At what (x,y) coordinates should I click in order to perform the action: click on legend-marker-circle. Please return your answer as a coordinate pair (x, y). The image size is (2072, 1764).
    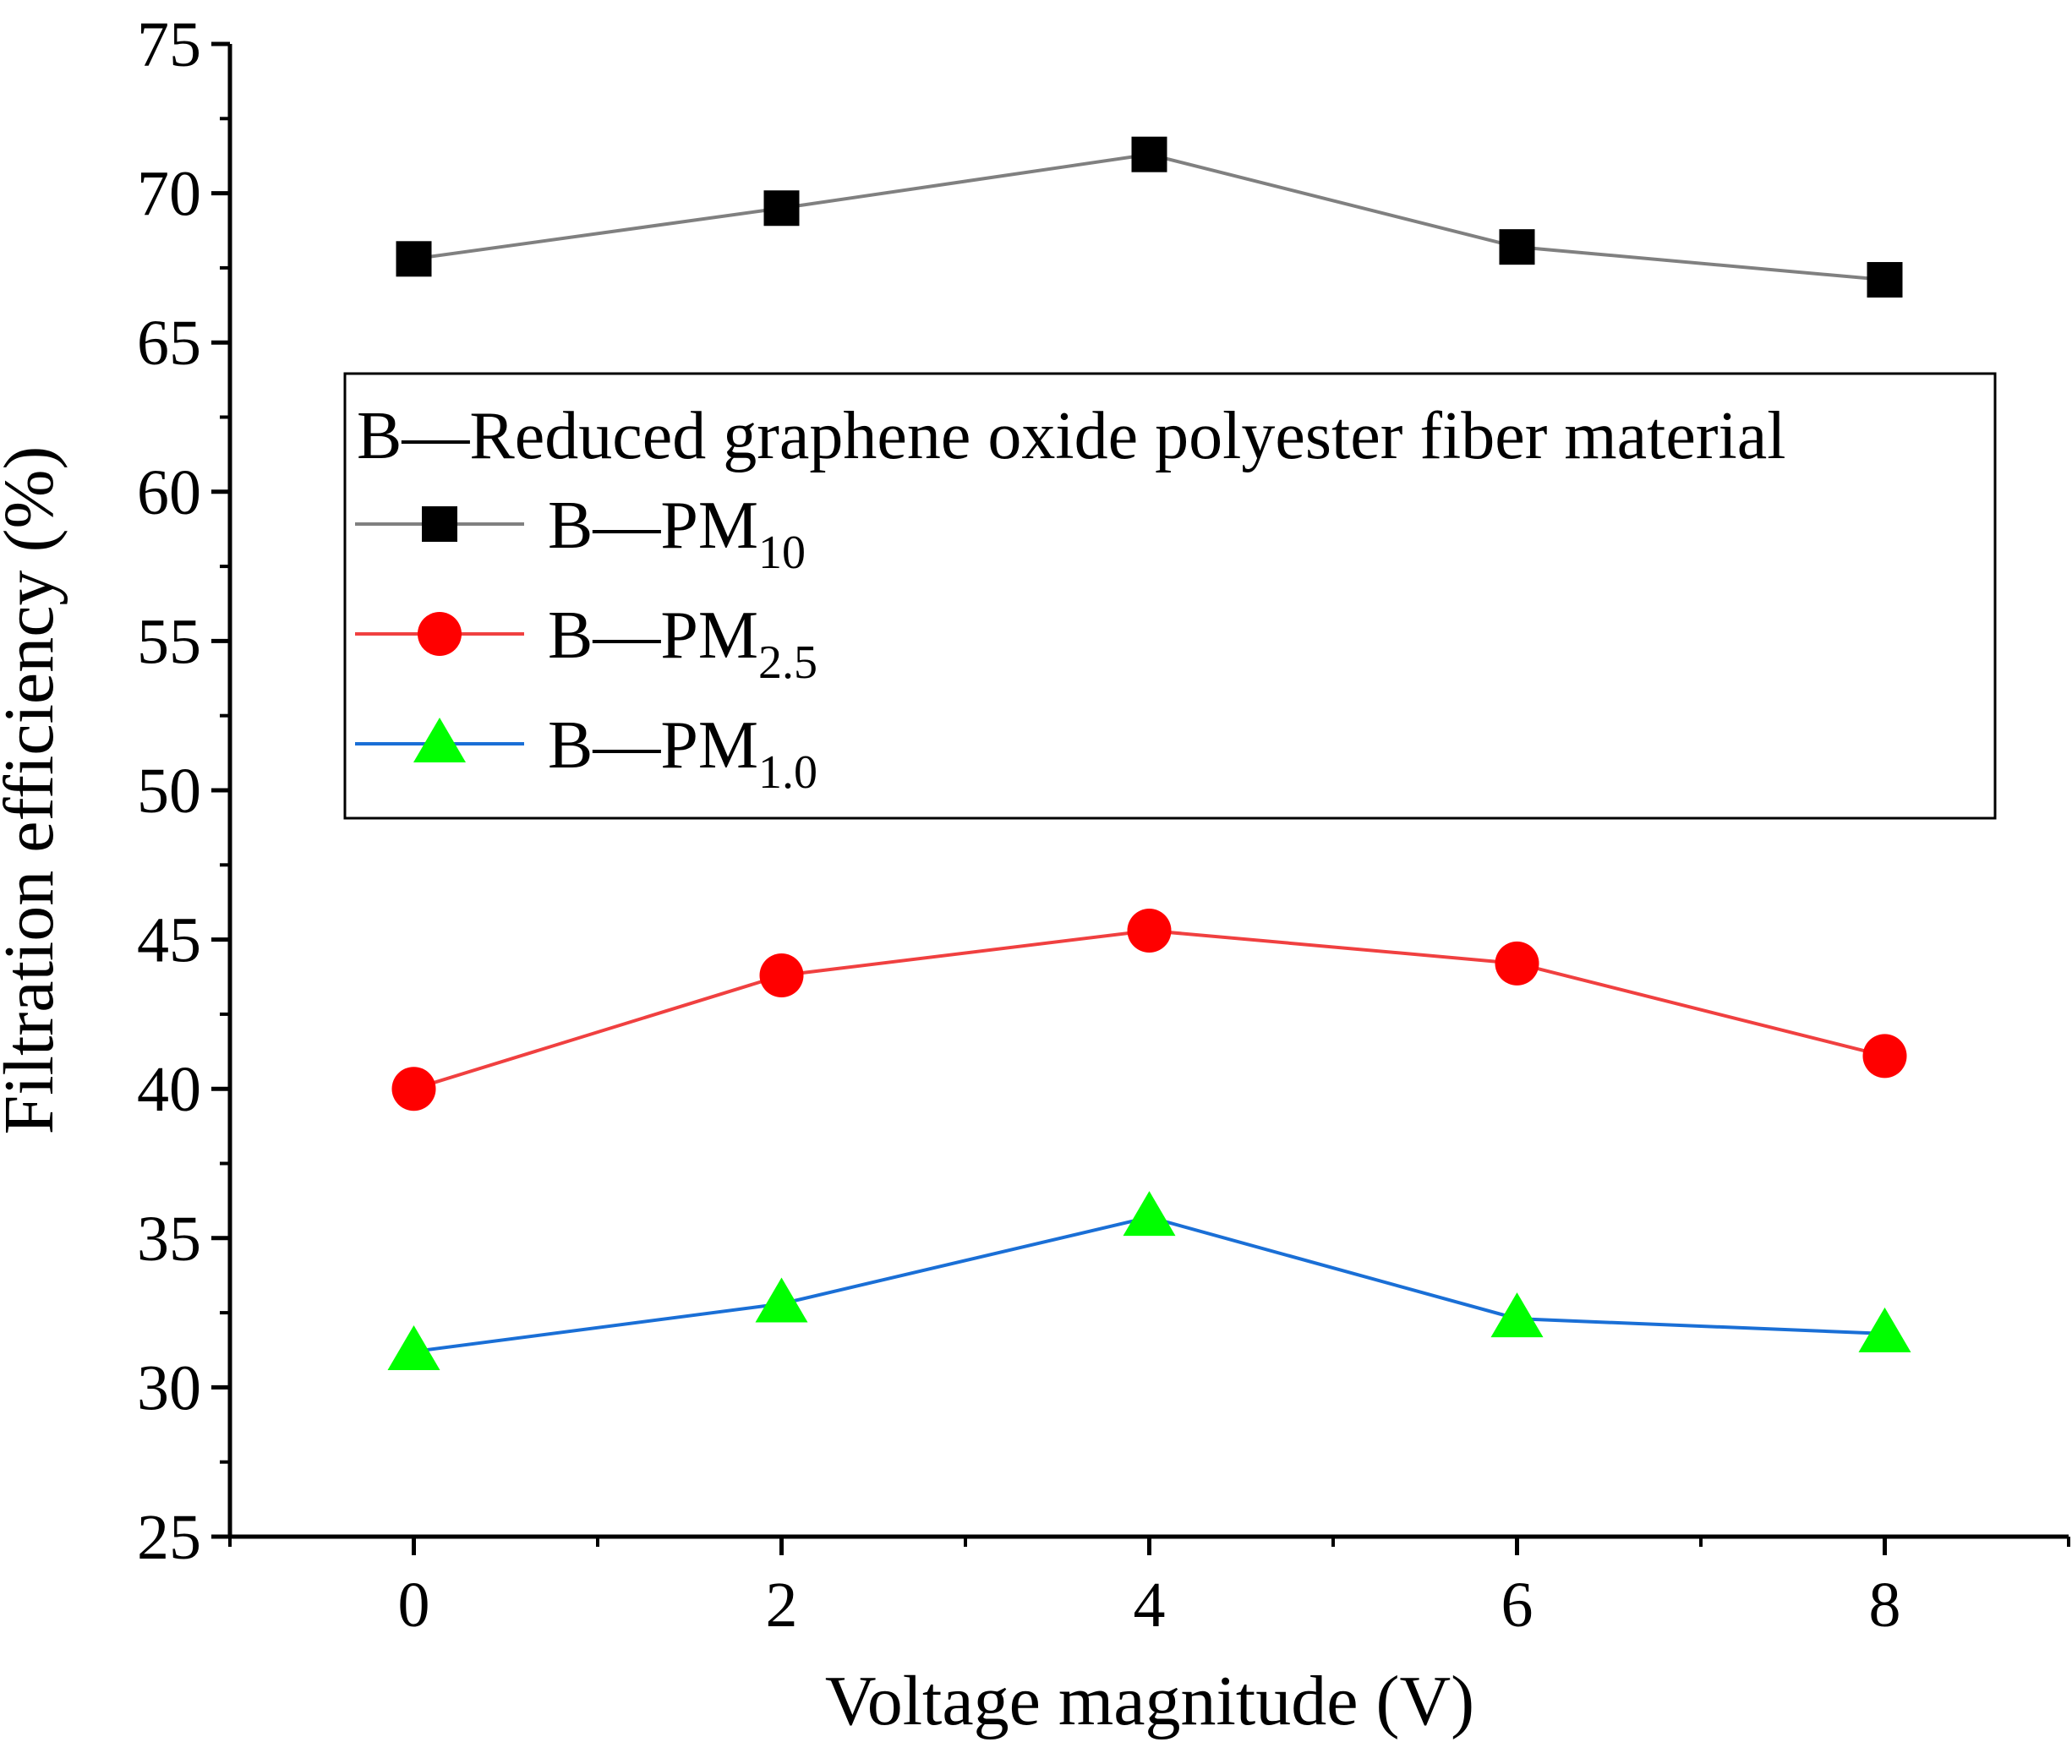
    Looking at the image, I should click on (440, 634).